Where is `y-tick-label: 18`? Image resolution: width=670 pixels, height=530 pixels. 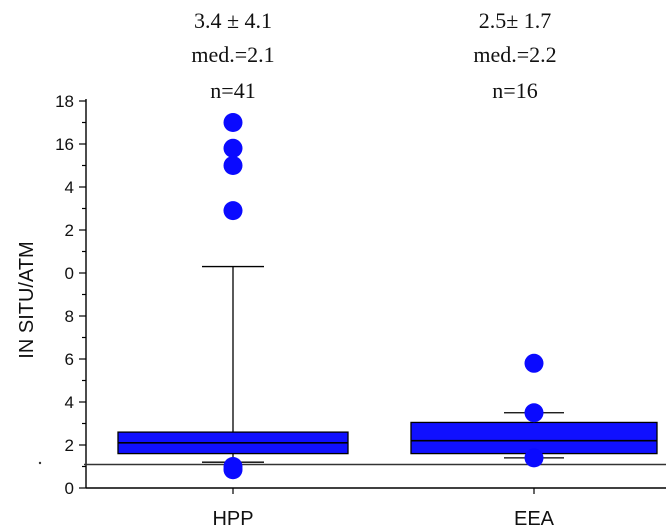
y-tick-label: 18 is located at coordinates (64, 101).